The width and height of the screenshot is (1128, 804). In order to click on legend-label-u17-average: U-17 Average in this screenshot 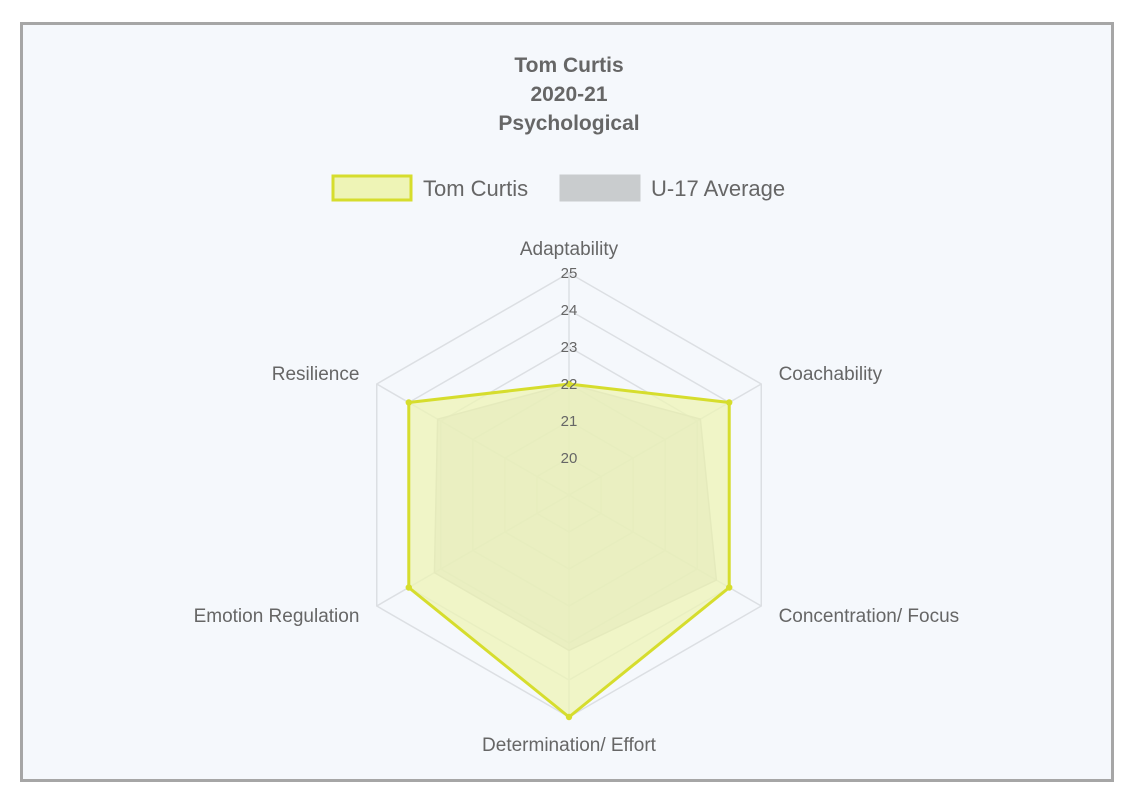, I will do `click(718, 188)`.